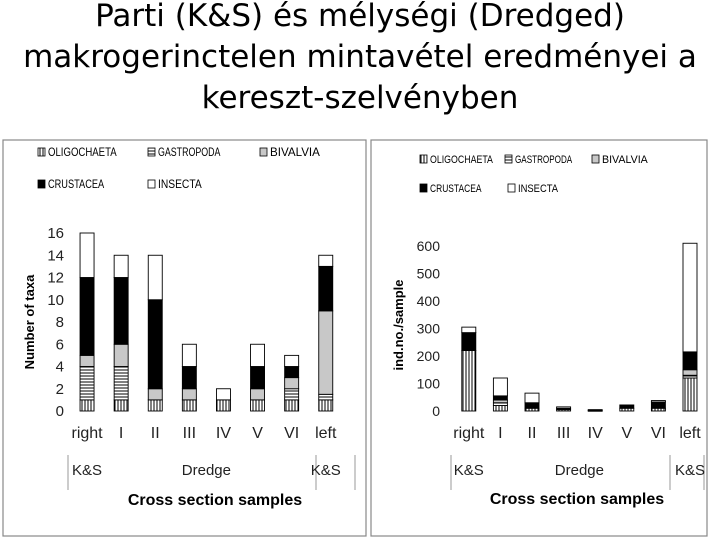 The image size is (720, 540). Describe the element at coordinates (658, 401) in the screenshot. I see `individuals-bar-vi-insecta` at that location.